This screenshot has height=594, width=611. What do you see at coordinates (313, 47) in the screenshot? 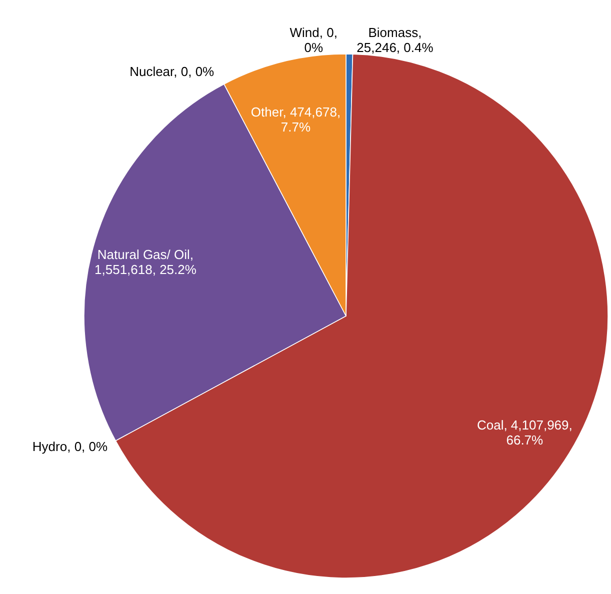
I see `text: 0%` at bounding box center [313, 47].